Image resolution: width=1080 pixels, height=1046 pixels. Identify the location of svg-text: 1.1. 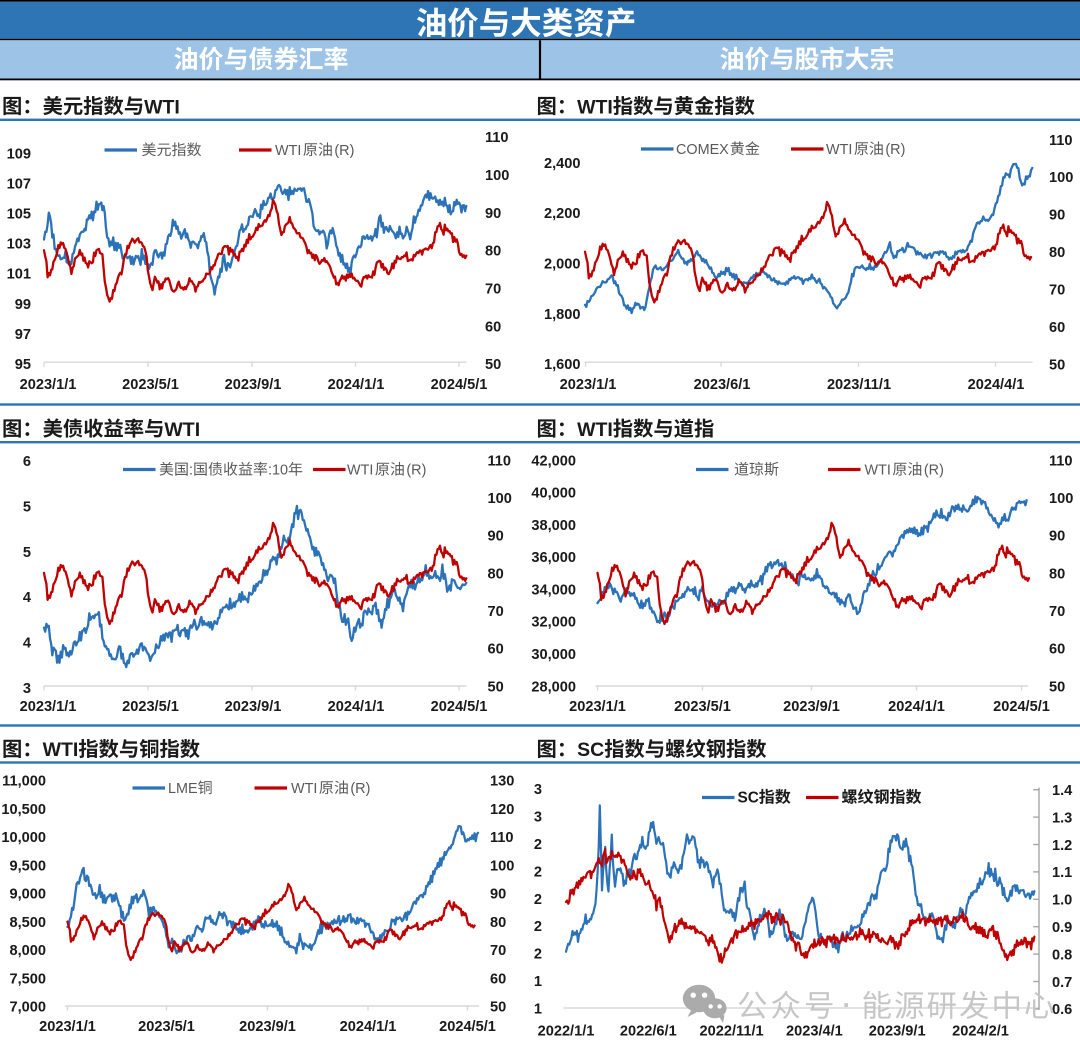
(1062, 873).